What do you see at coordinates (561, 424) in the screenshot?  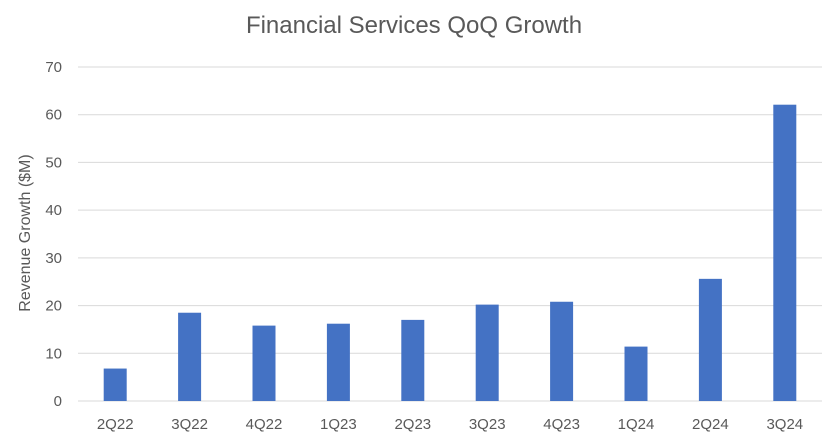 I see `x-tick-label: 4Q23` at bounding box center [561, 424].